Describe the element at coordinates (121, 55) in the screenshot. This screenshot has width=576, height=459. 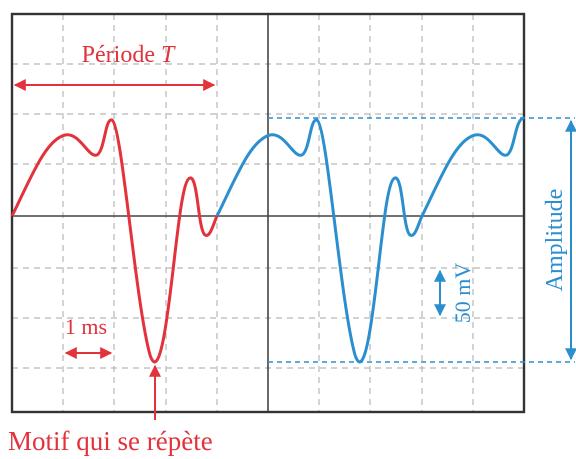
I see `period-text: Période` at that location.